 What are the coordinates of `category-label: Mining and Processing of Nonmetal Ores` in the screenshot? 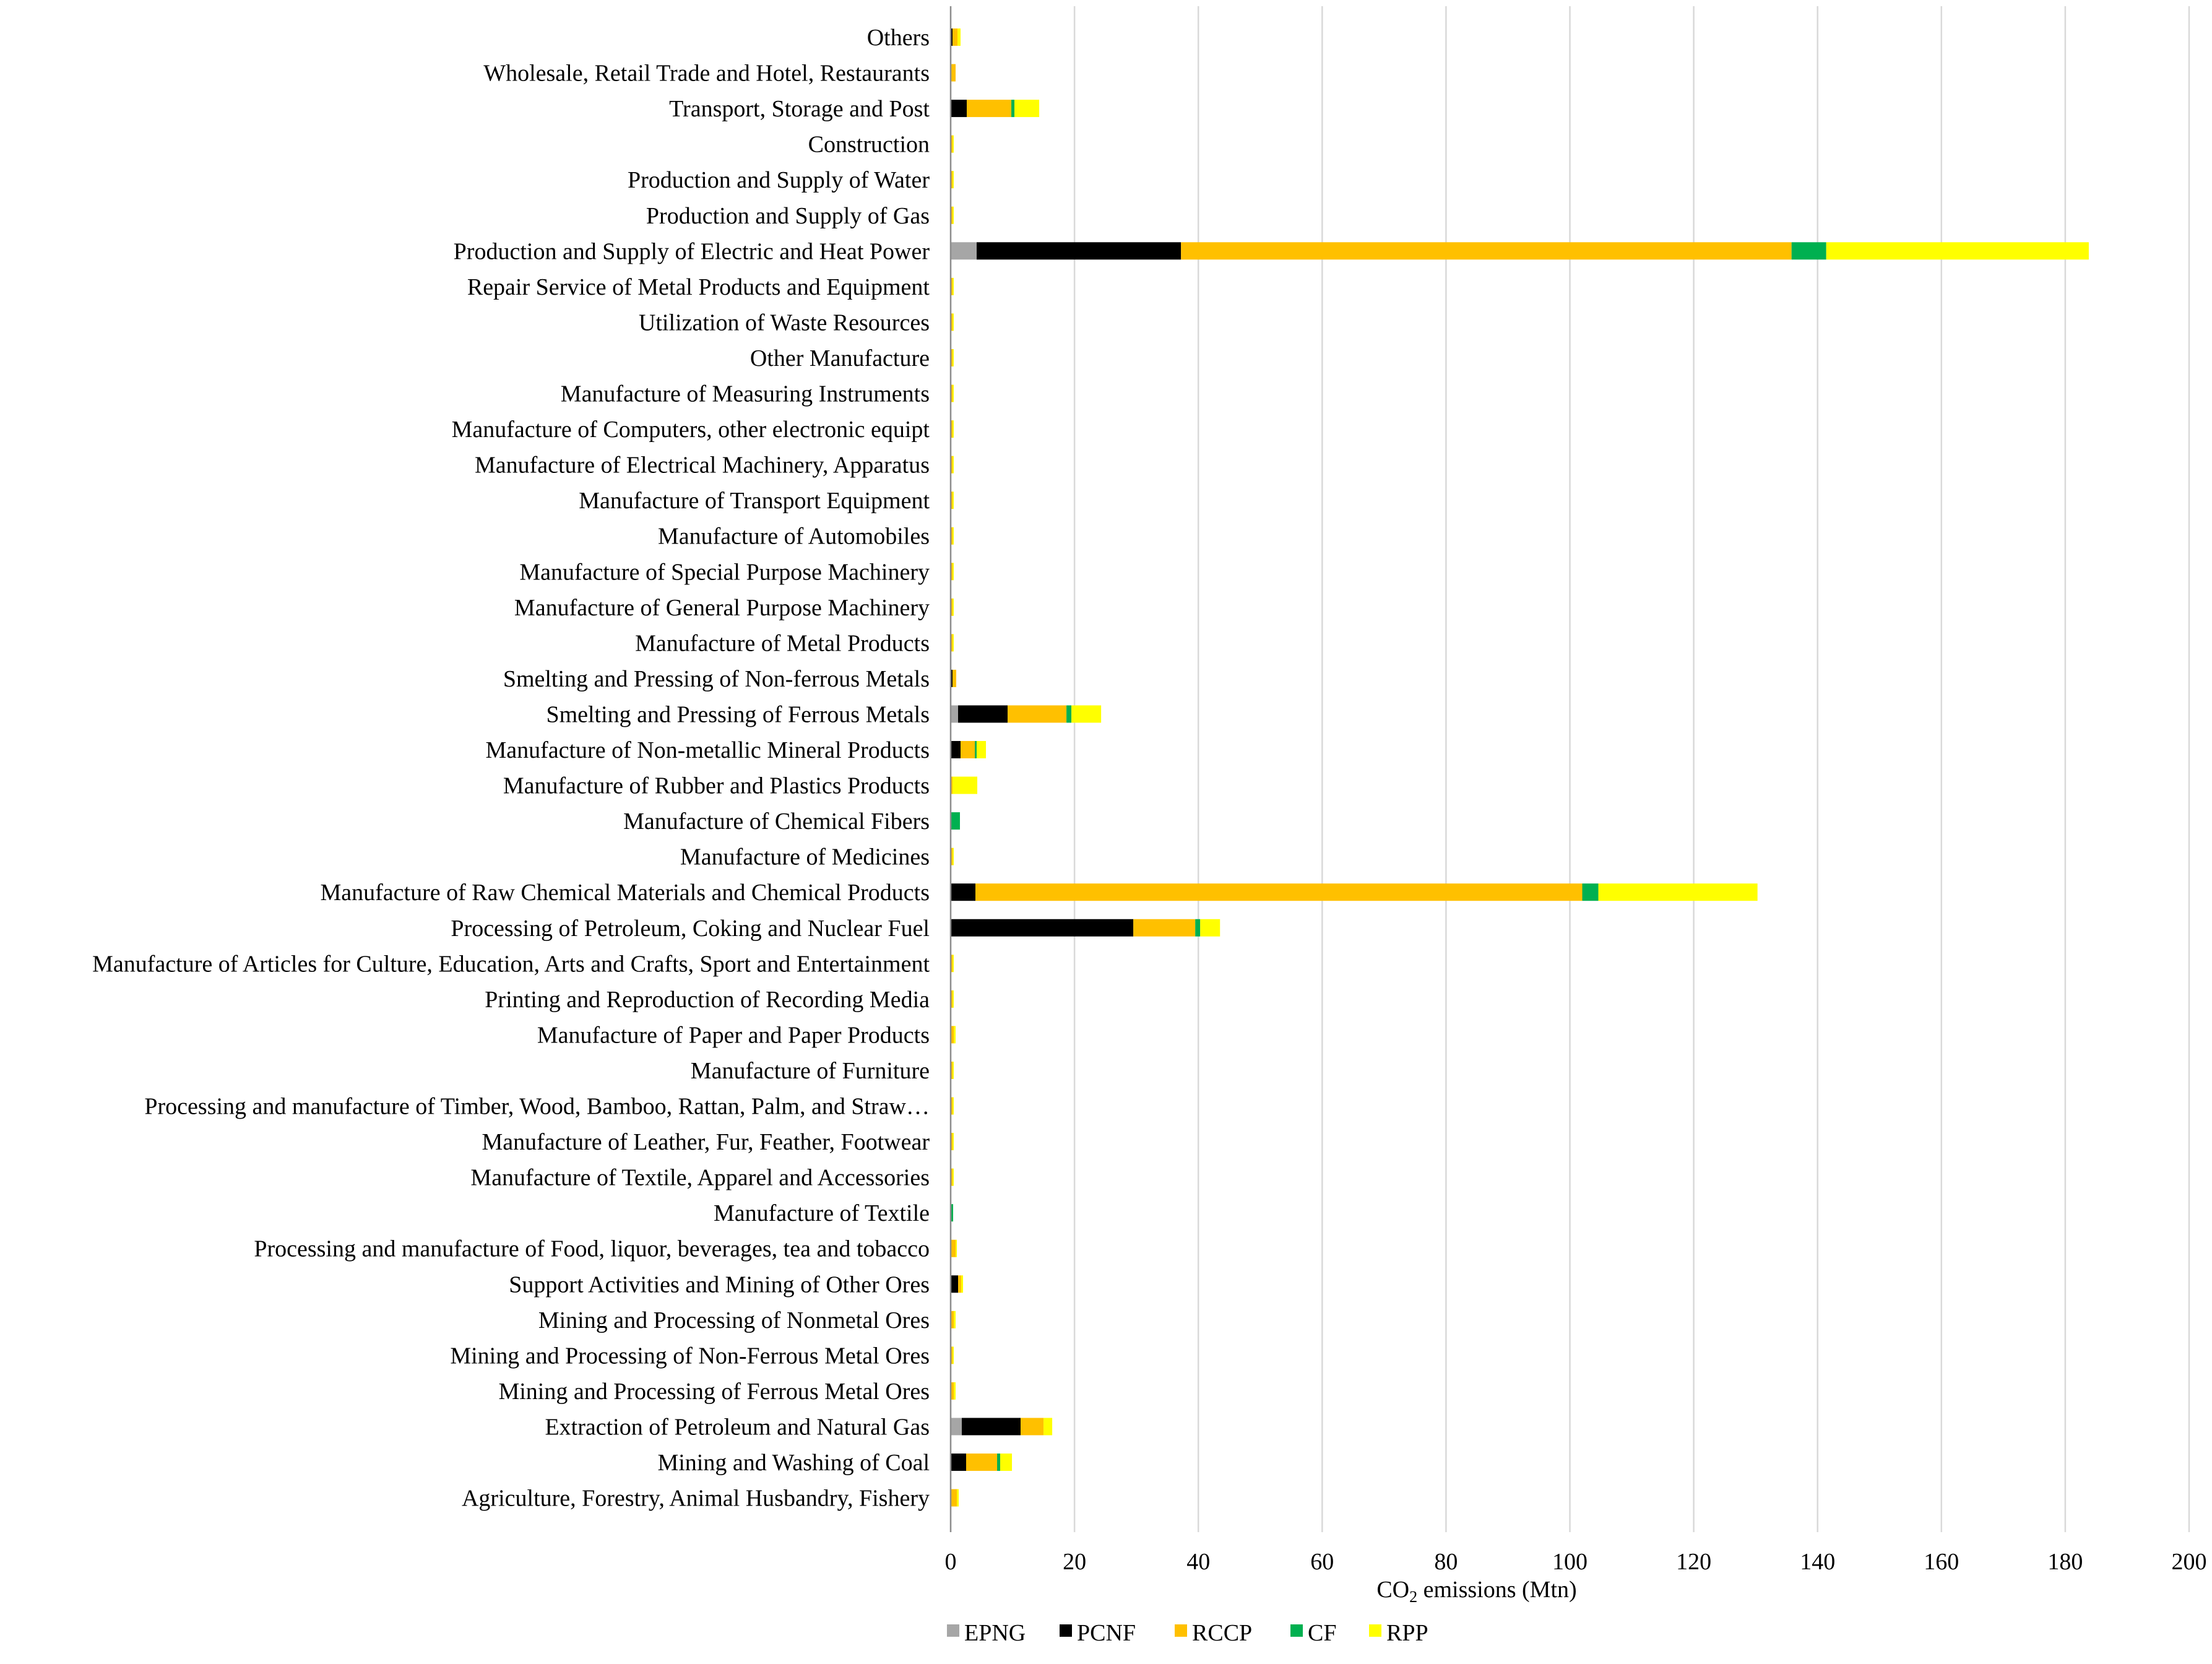 It's located at (734, 1320).